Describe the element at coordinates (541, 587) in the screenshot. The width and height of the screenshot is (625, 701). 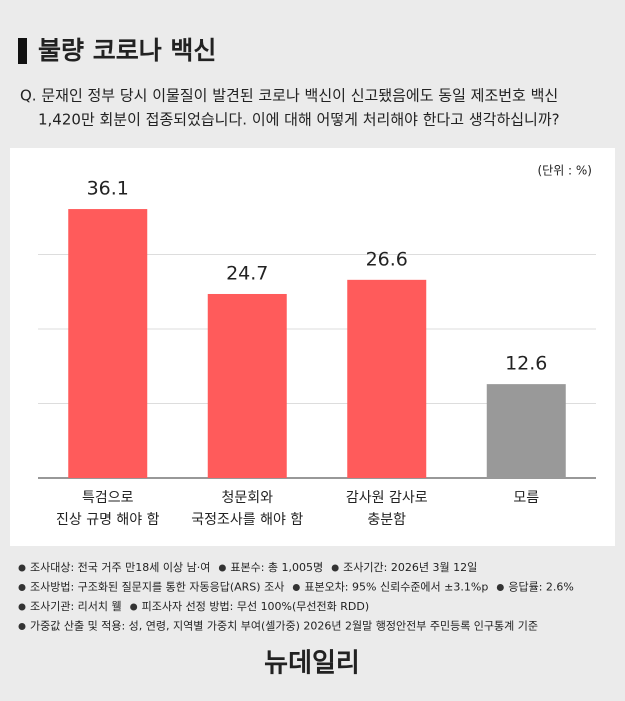
I see `footnote: 응답률: 2.6%` at that location.